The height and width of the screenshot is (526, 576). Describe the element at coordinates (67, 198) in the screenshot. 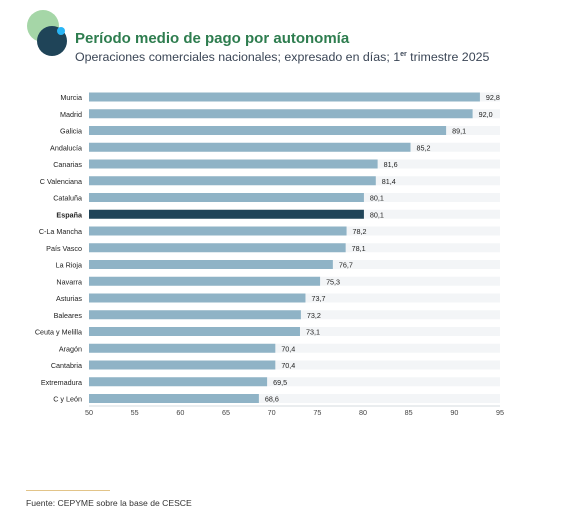

I see `category-label: Cataluña` at that location.